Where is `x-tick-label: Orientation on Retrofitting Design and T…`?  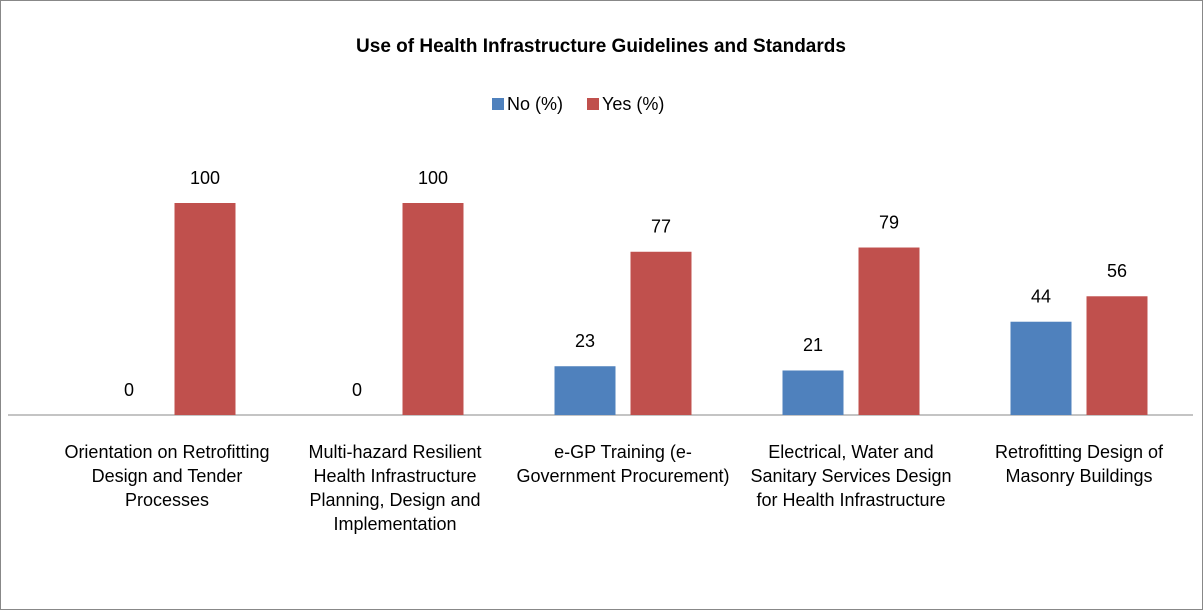 x-tick-label: Orientation on Retrofitting Design and T… is located at coordinates (167, 476).